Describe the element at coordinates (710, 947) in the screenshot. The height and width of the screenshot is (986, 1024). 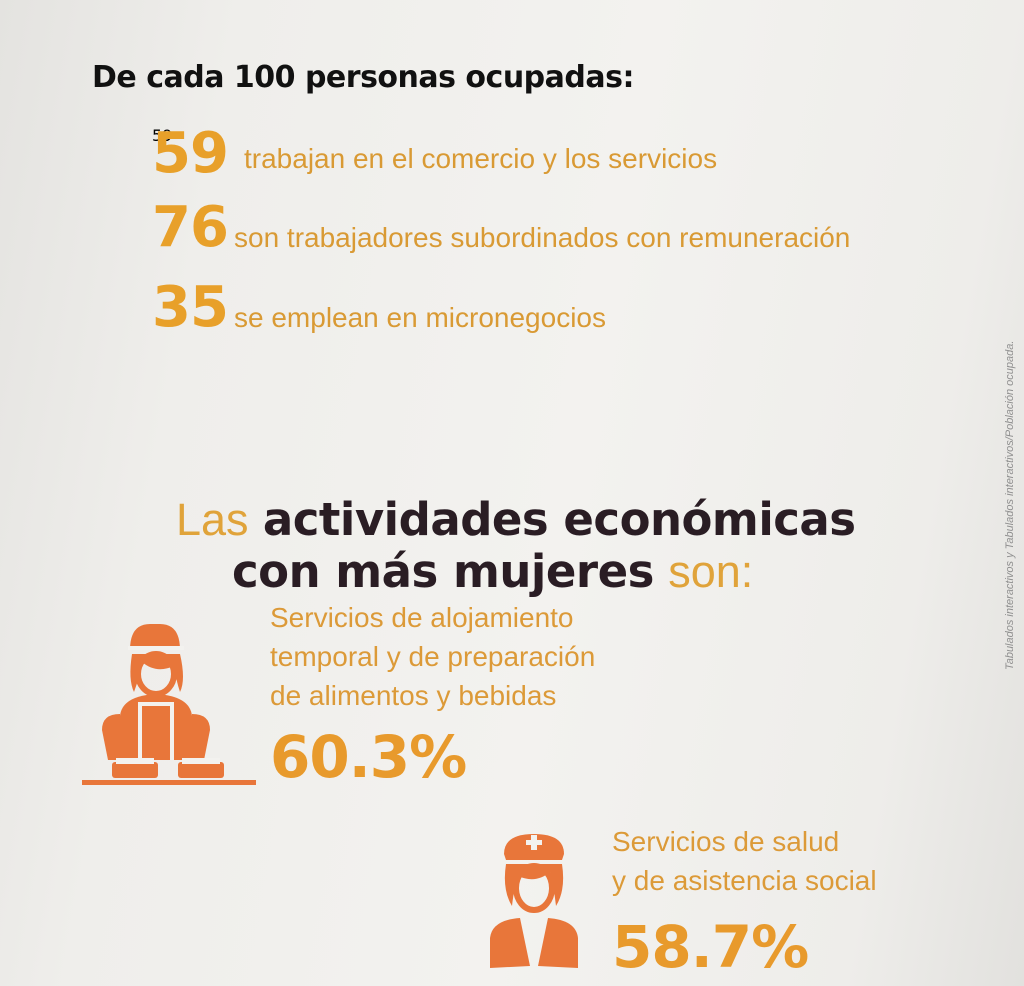
I see `activity-percent-health: 58.7%` at that location.